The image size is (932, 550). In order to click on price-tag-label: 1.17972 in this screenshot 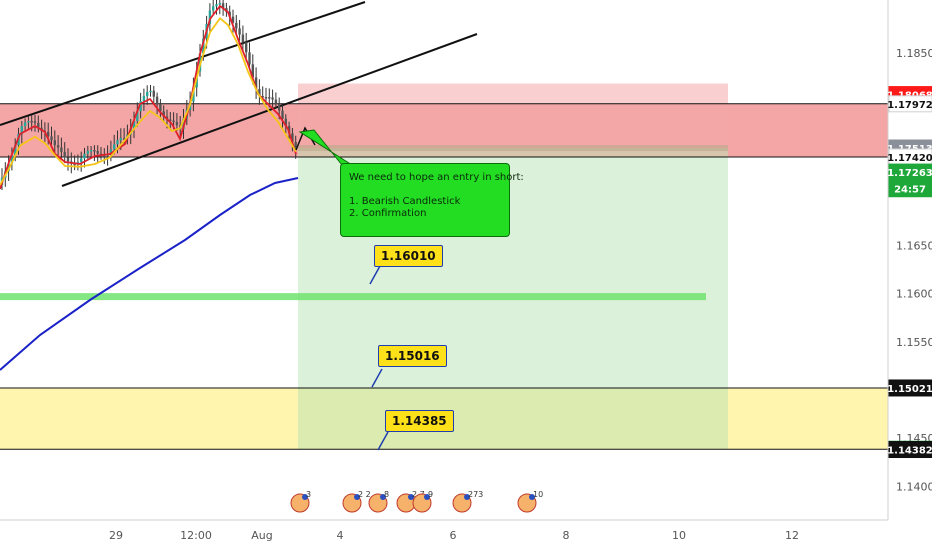, I will do `click(909, 105)`.